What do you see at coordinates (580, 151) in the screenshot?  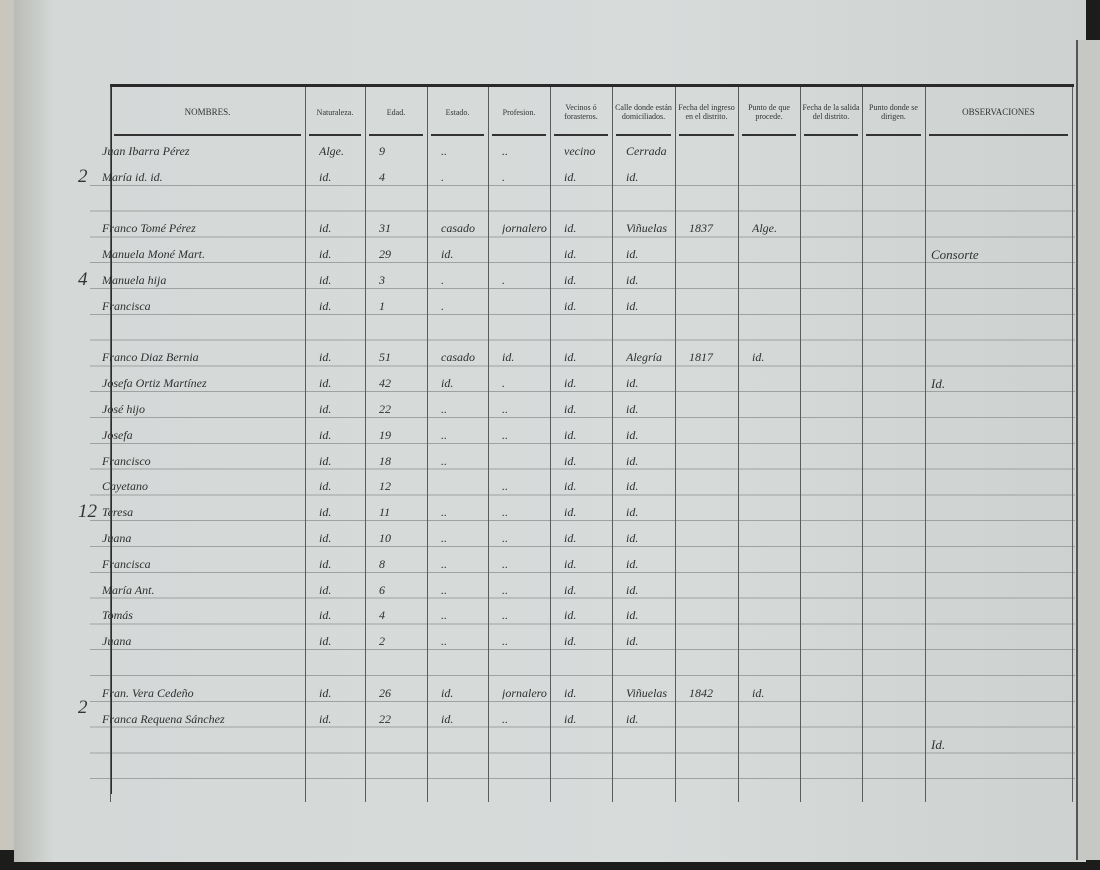 I see `cell-vecinos: vecino` at bounding box center [580, 151].